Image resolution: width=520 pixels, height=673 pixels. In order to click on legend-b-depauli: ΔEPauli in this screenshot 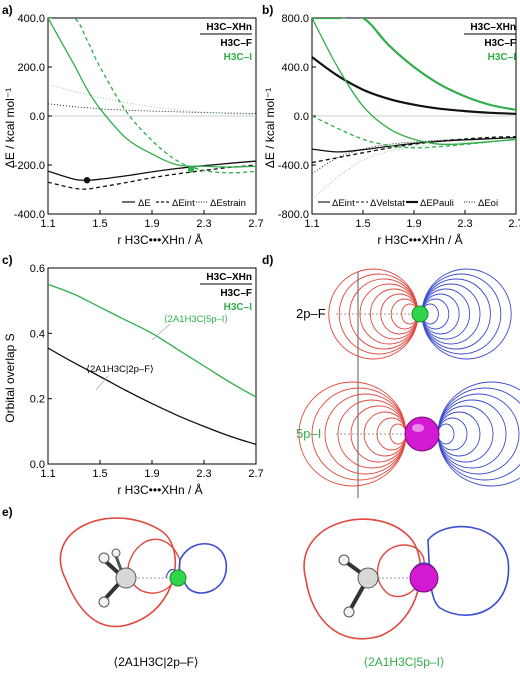, I will do `click(437, 203)`.